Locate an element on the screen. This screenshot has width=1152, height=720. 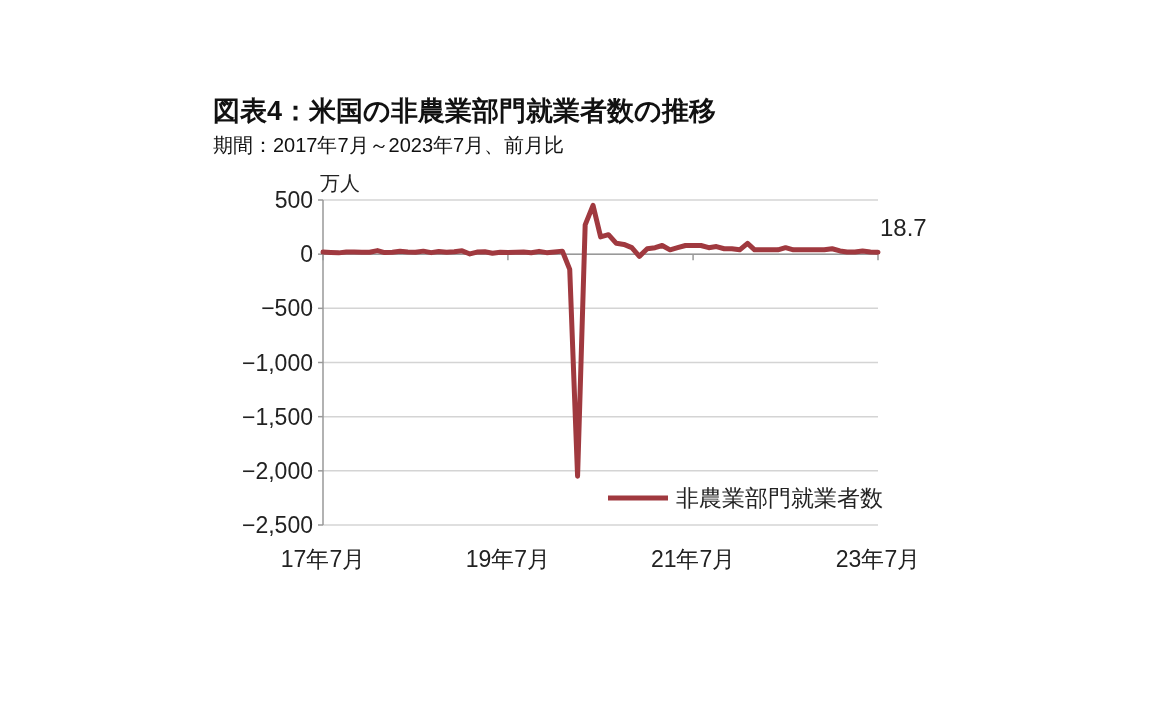
x-tick-label: 19年7月 is located at coordinates (508, 559).